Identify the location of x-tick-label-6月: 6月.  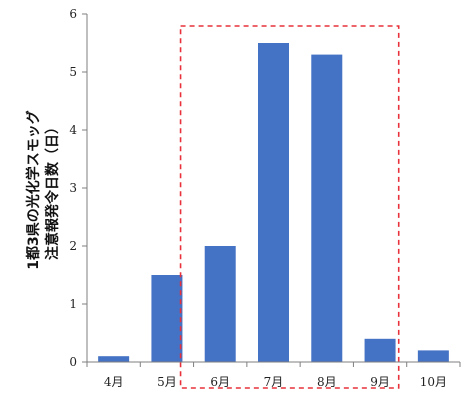
(220, 382).